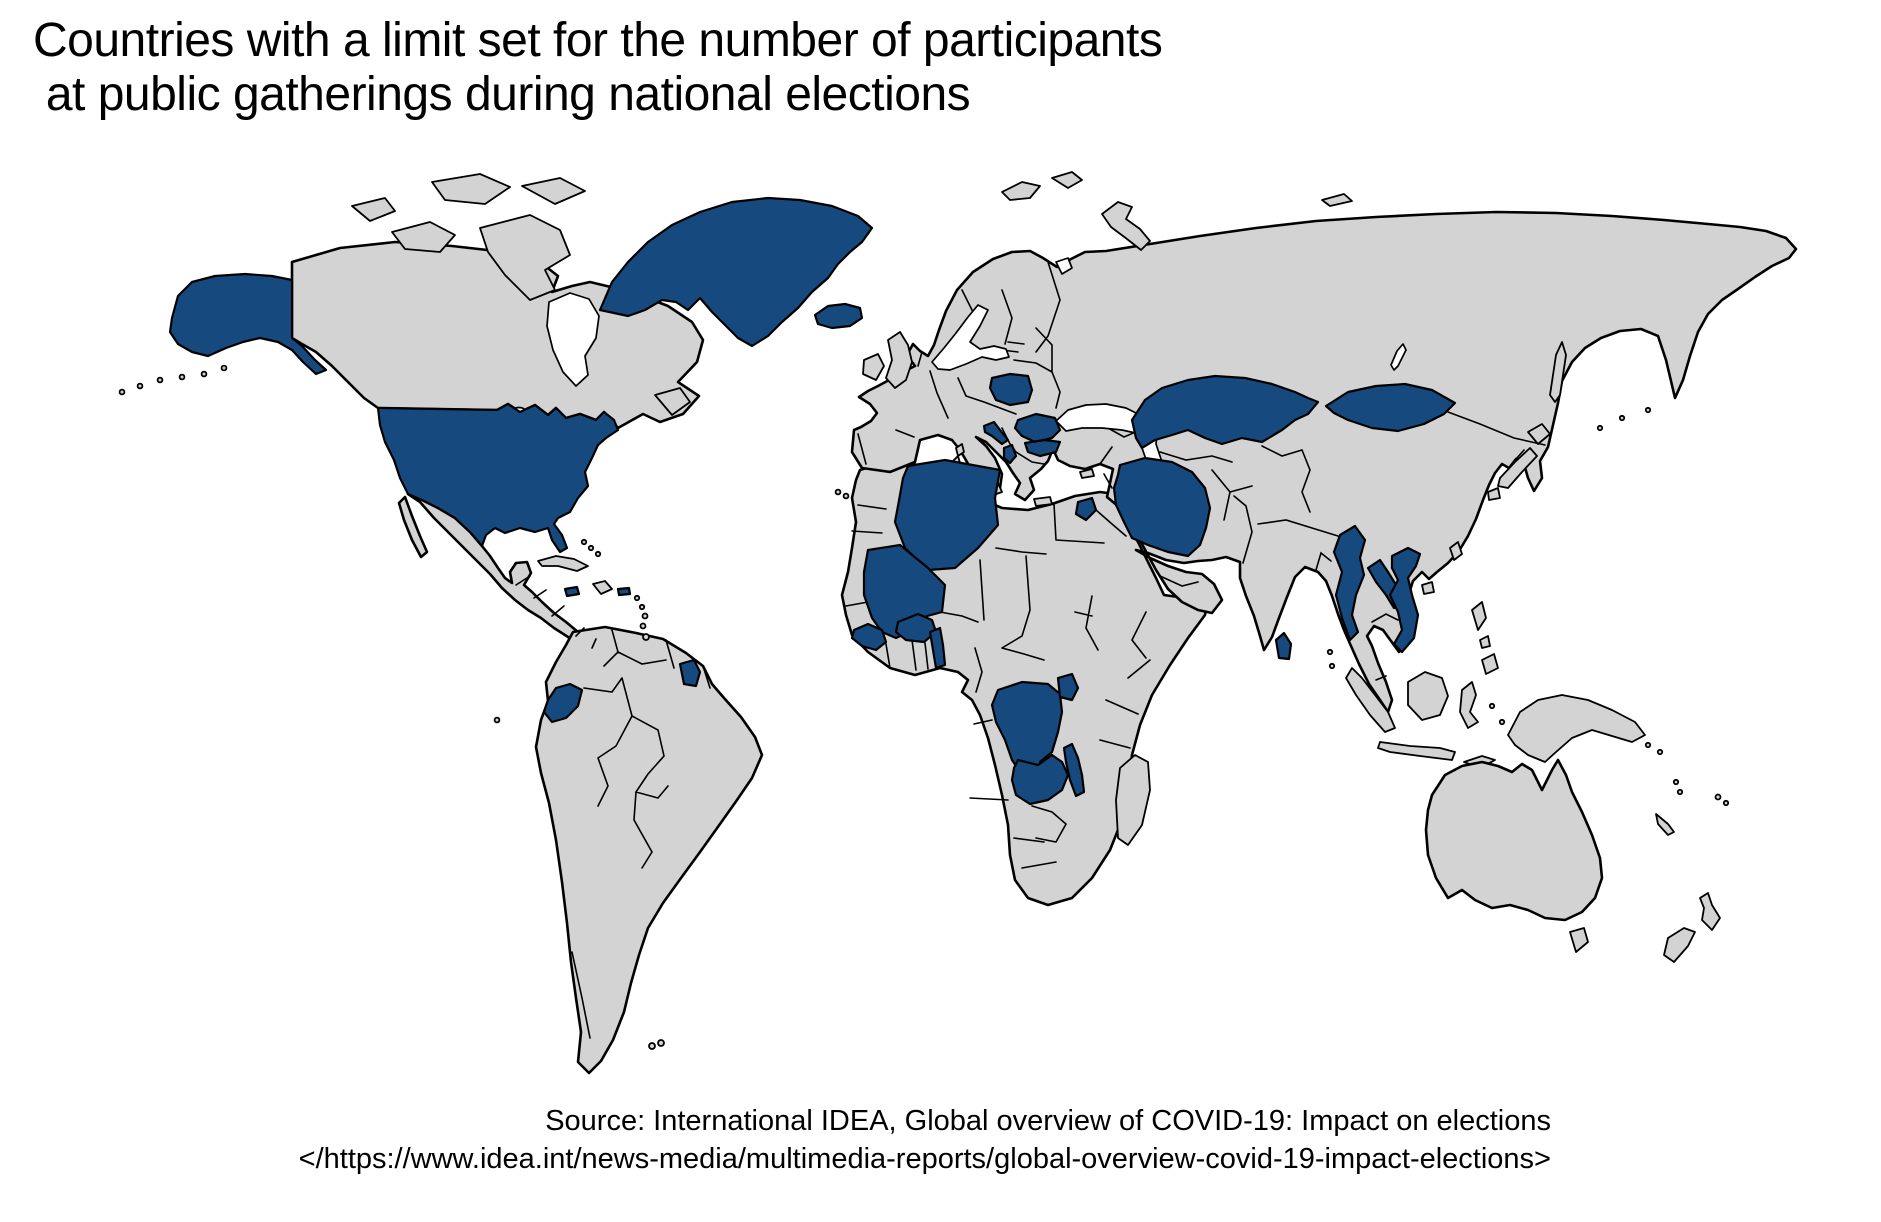 The image size is (1881, 1222). I want to click on island-great-britain, so click(899, 360).